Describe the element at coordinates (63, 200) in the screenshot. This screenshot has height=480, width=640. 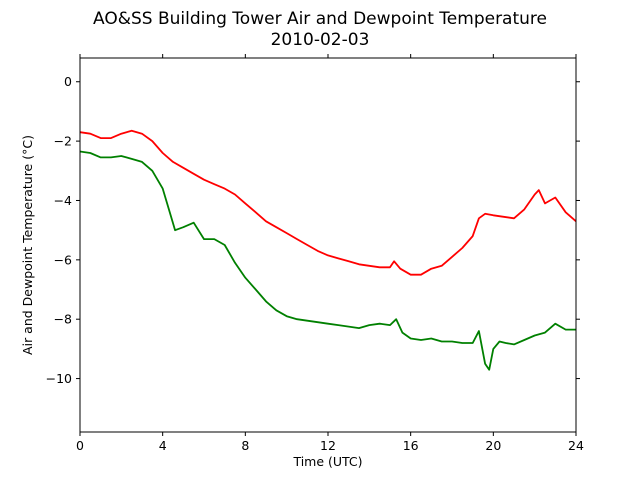
I see `y-tick-label: −4` at that location.